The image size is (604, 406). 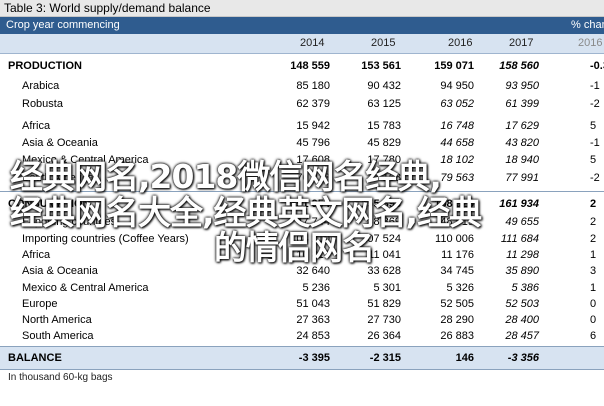 I want to click on cell-value: 63 125, so click(x=384, y=104).